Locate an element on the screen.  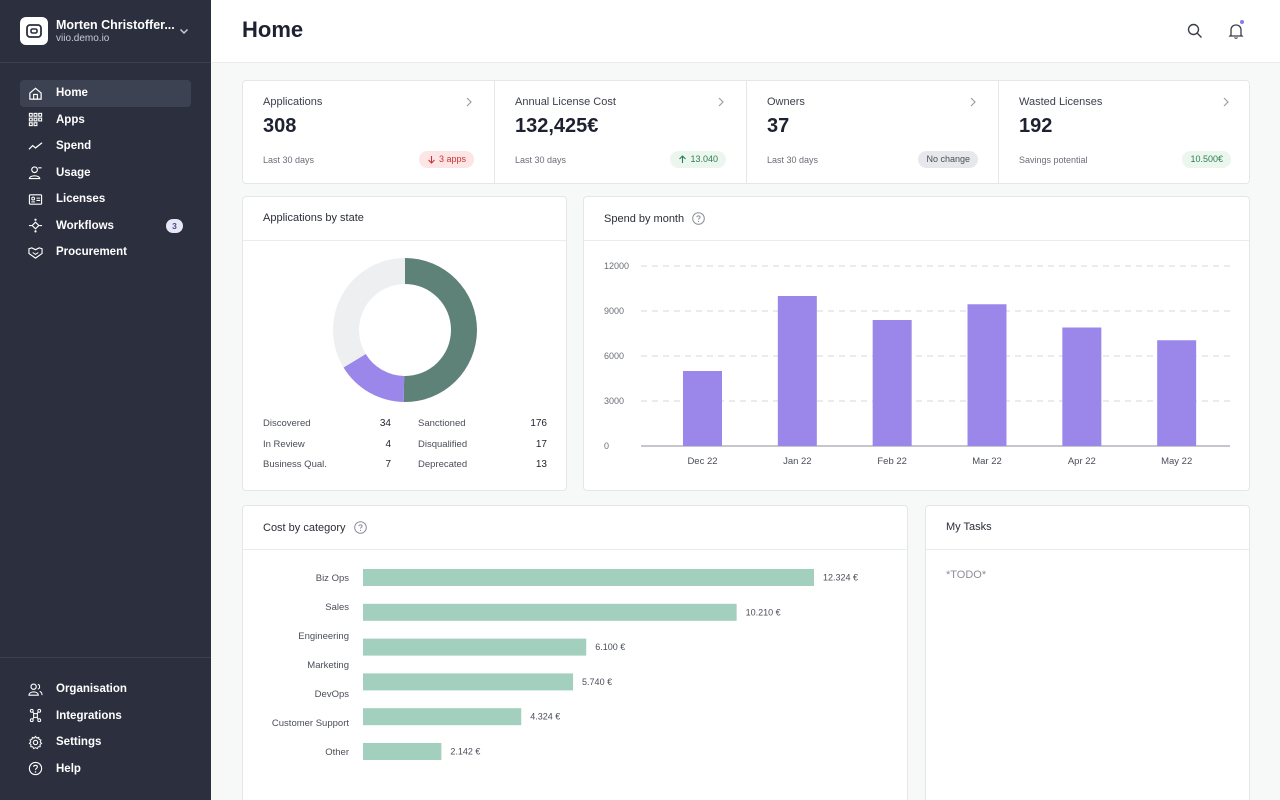
legend-label: Sanctioned is located at coordinates (442, 423).